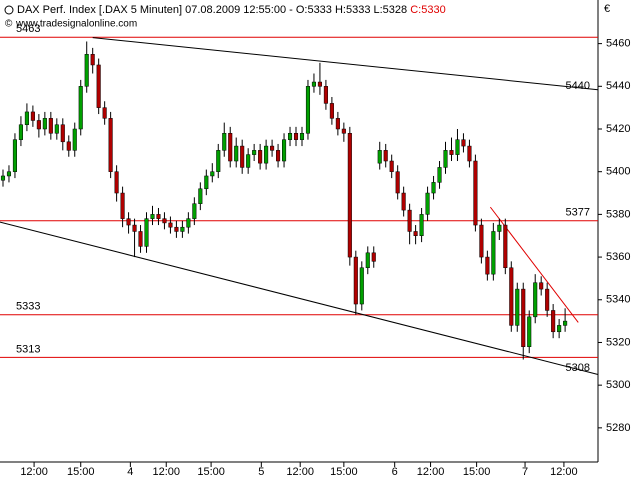 This screenshot has width=640, height=480. I want to click on x-tick-label: 4, so click(130, 472).